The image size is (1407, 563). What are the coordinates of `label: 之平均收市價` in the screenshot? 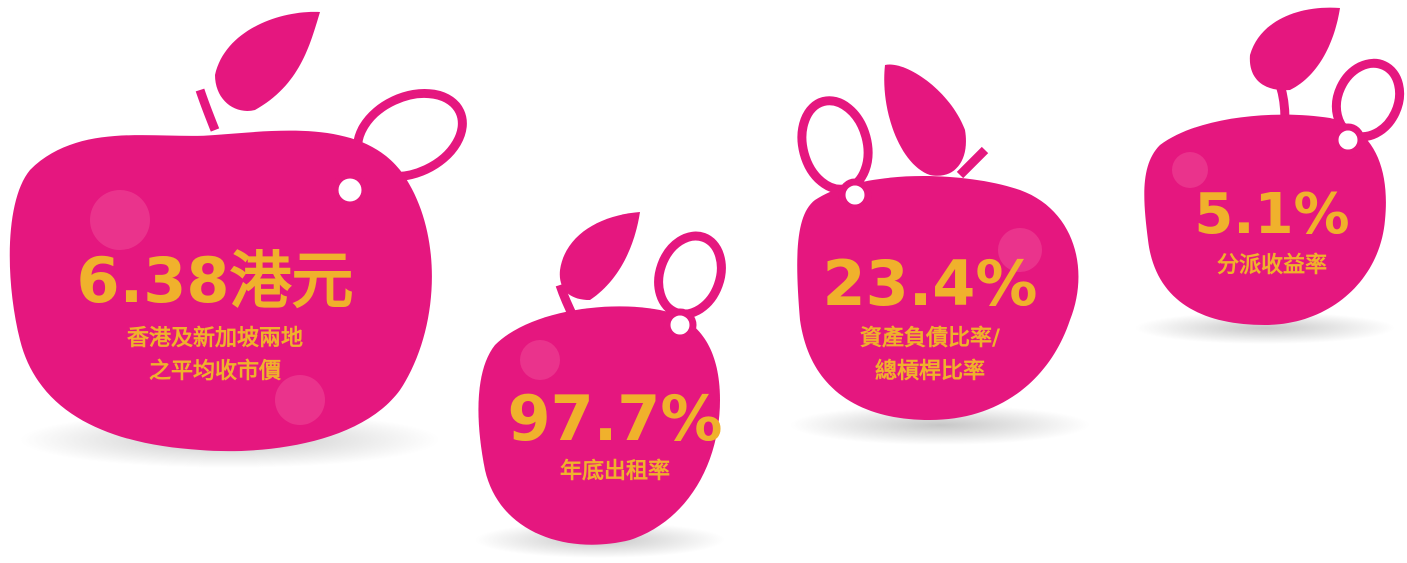 It's located at (215, 371).